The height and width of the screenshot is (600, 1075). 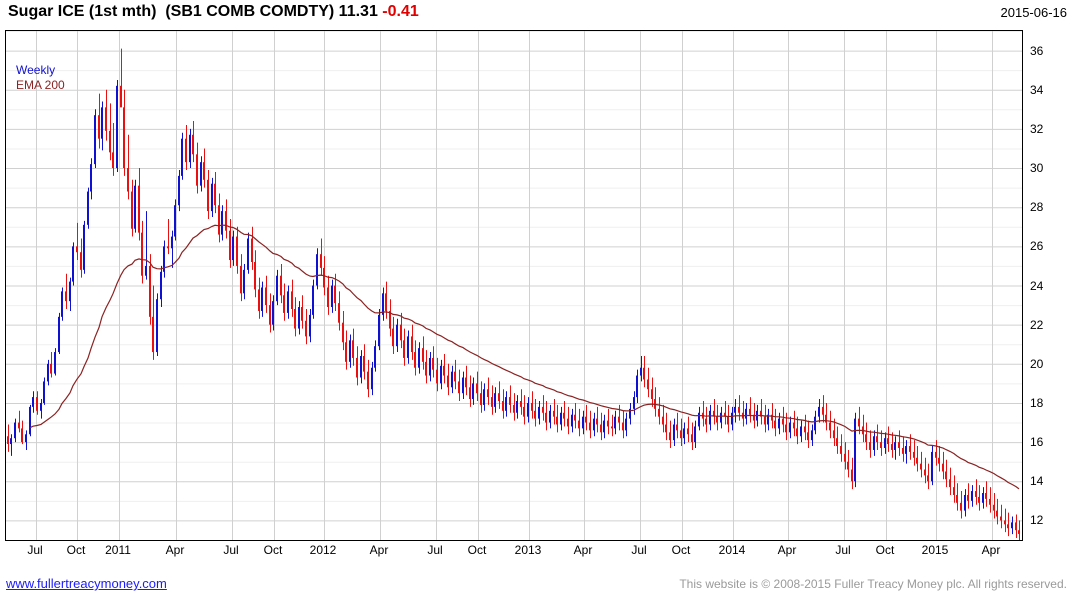 I want to click on y-axis-tick-18: 18, so click(x=1037, y=402).